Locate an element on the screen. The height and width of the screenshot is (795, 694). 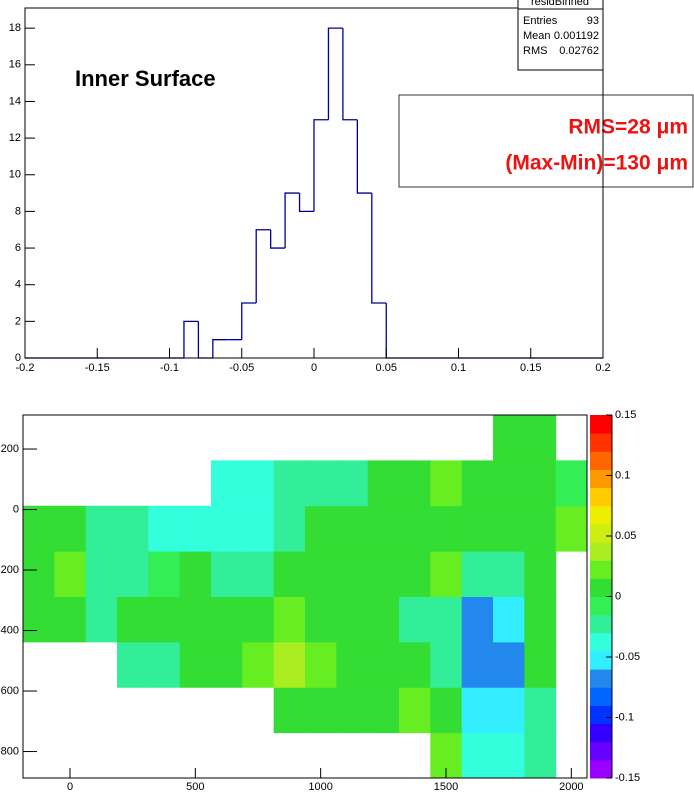
x-tick-label: -0.05 is located at coordinates (241, 368).